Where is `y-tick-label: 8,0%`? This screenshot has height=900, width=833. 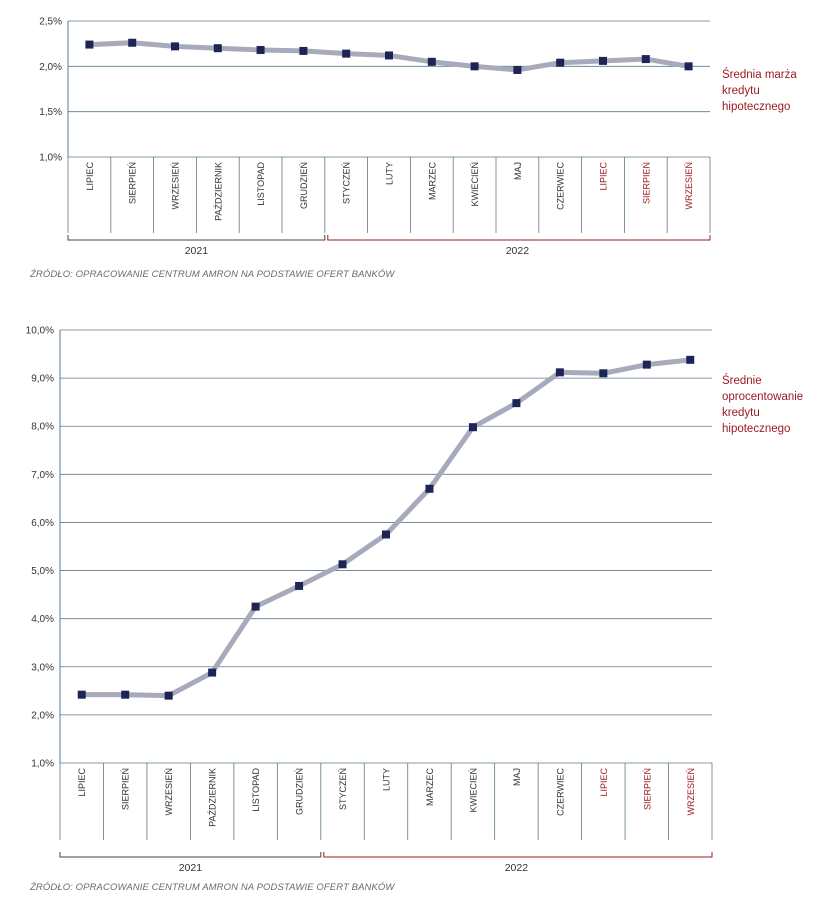
y-tick-label: 8,0% is located at coordinates (42, 427).